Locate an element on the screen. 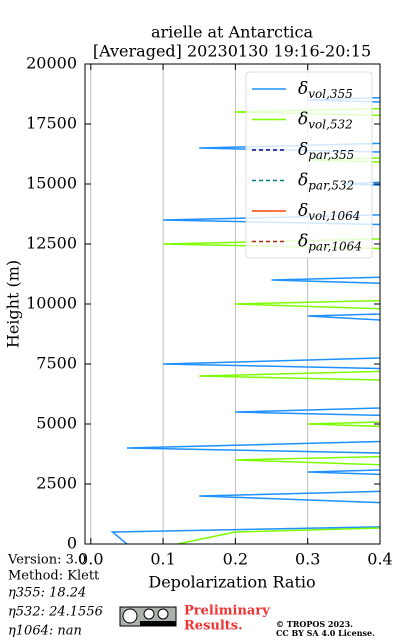  y-tick-label: 0 is located at coordinates (72, 543).